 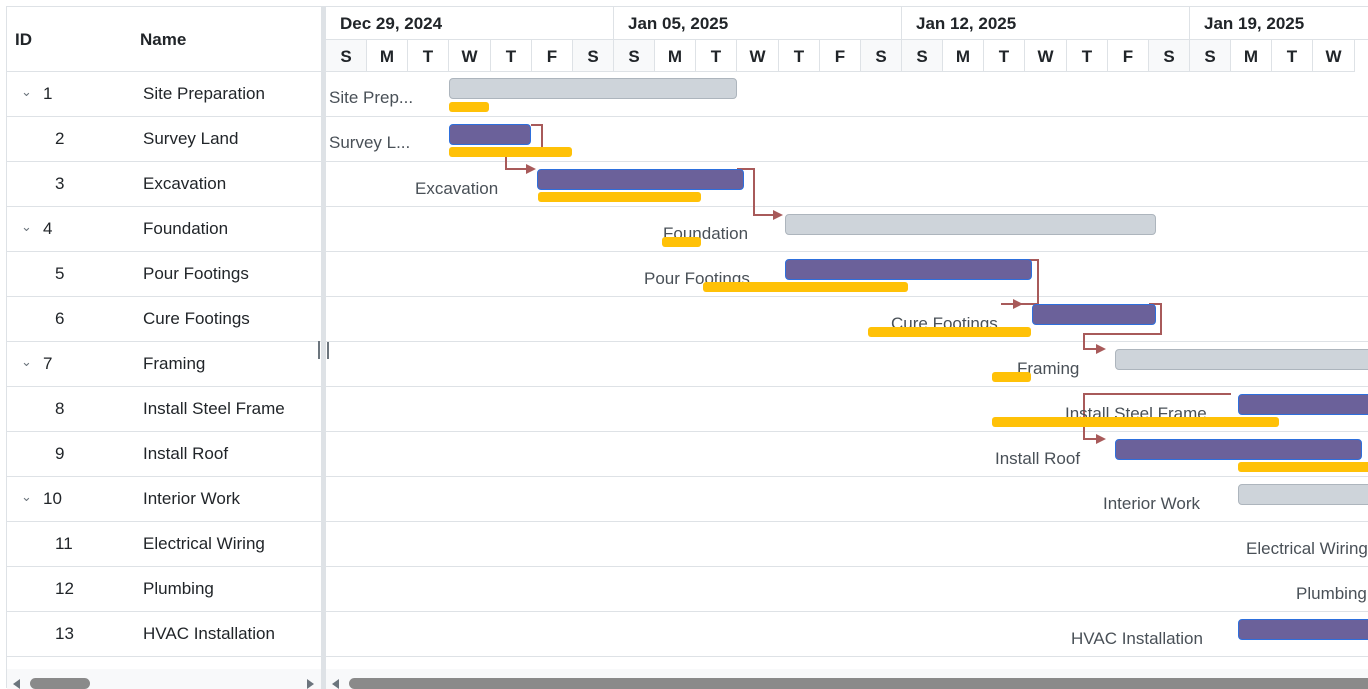 I want to click on task-id: 5, so click(x=60, y=273).